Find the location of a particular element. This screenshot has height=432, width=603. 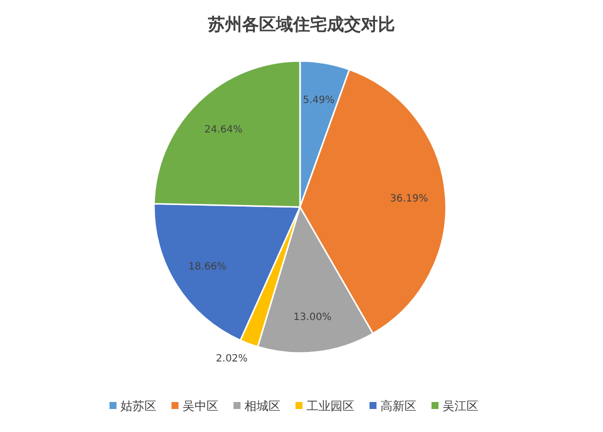

chart-title: 苏州各区域住宅成交对比 is located at coordinates (301, 25).